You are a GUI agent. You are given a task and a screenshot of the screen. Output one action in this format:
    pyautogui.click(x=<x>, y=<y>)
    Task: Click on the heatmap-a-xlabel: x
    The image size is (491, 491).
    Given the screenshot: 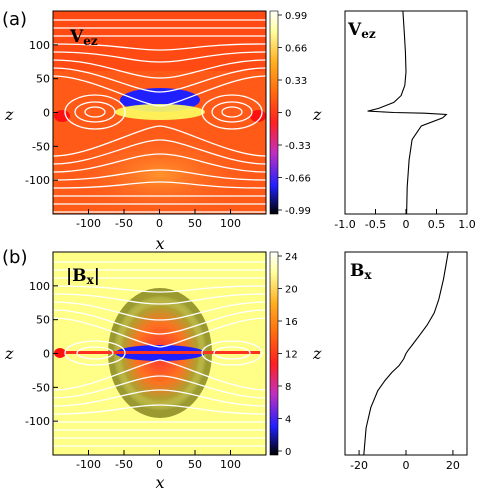 What is the action you would take?
    pyautogui.click(x=159, y=243)
    